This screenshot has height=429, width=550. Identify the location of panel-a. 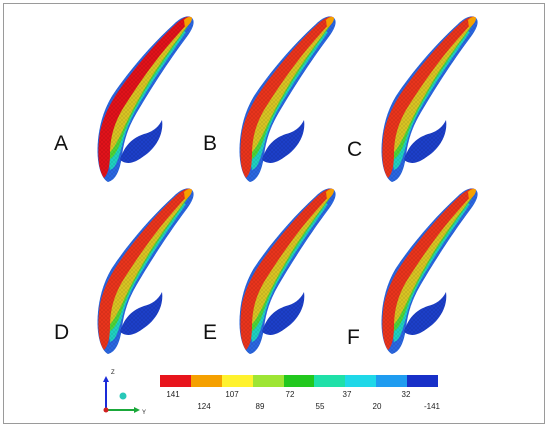
(148, 100).